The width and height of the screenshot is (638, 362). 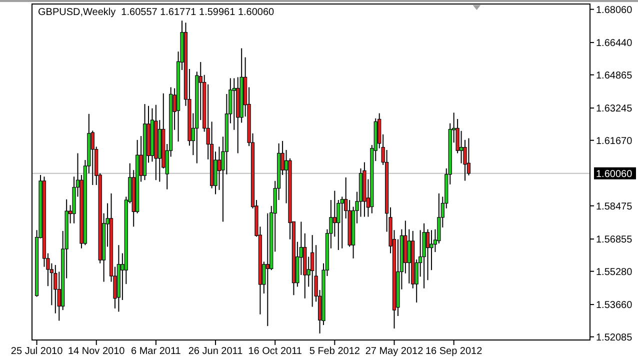 I want to click on ref-line-label: 1.60060, so click(x=614, y=174).